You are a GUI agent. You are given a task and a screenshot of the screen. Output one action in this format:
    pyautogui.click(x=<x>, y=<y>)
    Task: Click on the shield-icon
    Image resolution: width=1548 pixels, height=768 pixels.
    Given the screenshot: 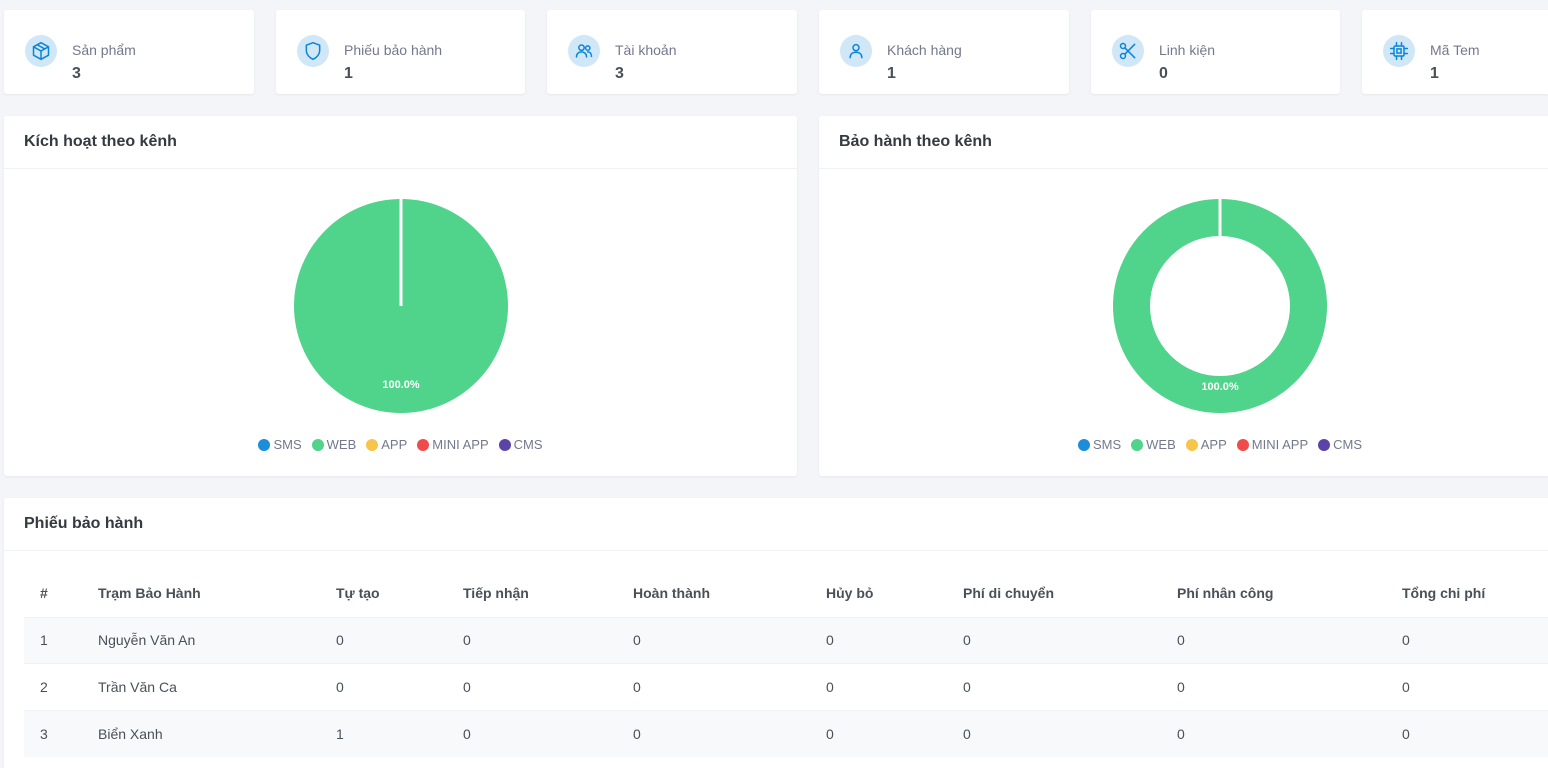 What is the action you would take?
    pyautogui.click(x=313, y=51)
    